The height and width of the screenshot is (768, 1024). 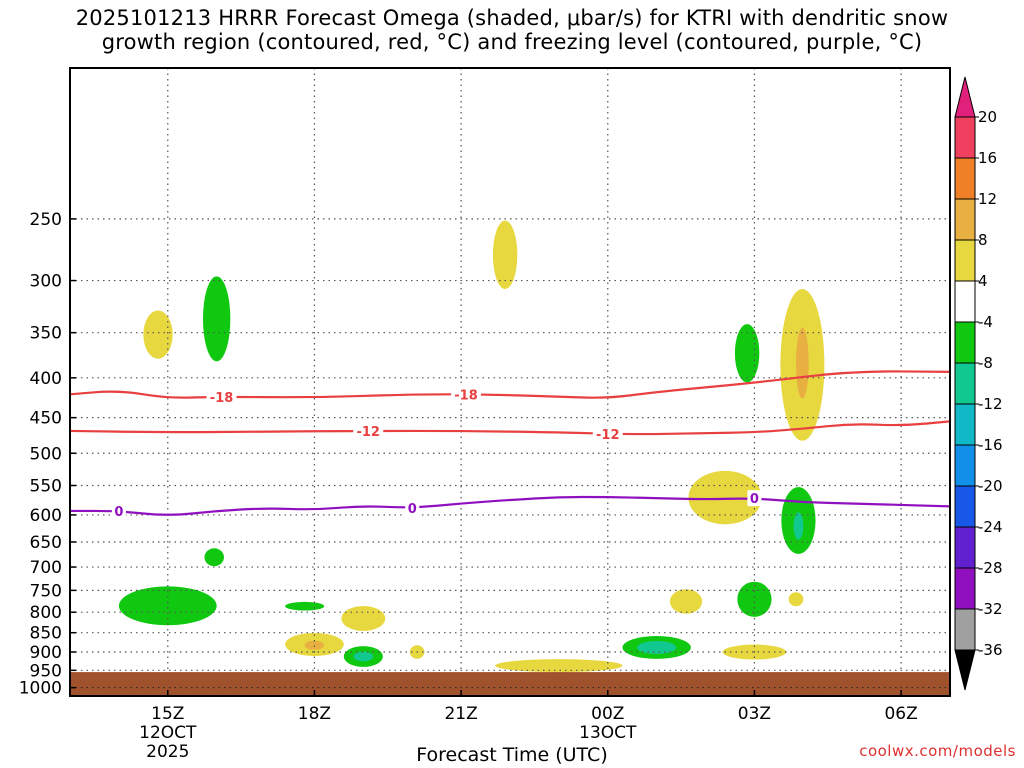 What do you see at coordinates (608, 733) in the screenshot?
I see `x-tick-date-00Z: 13OCT` at bounding box center [608, 733].